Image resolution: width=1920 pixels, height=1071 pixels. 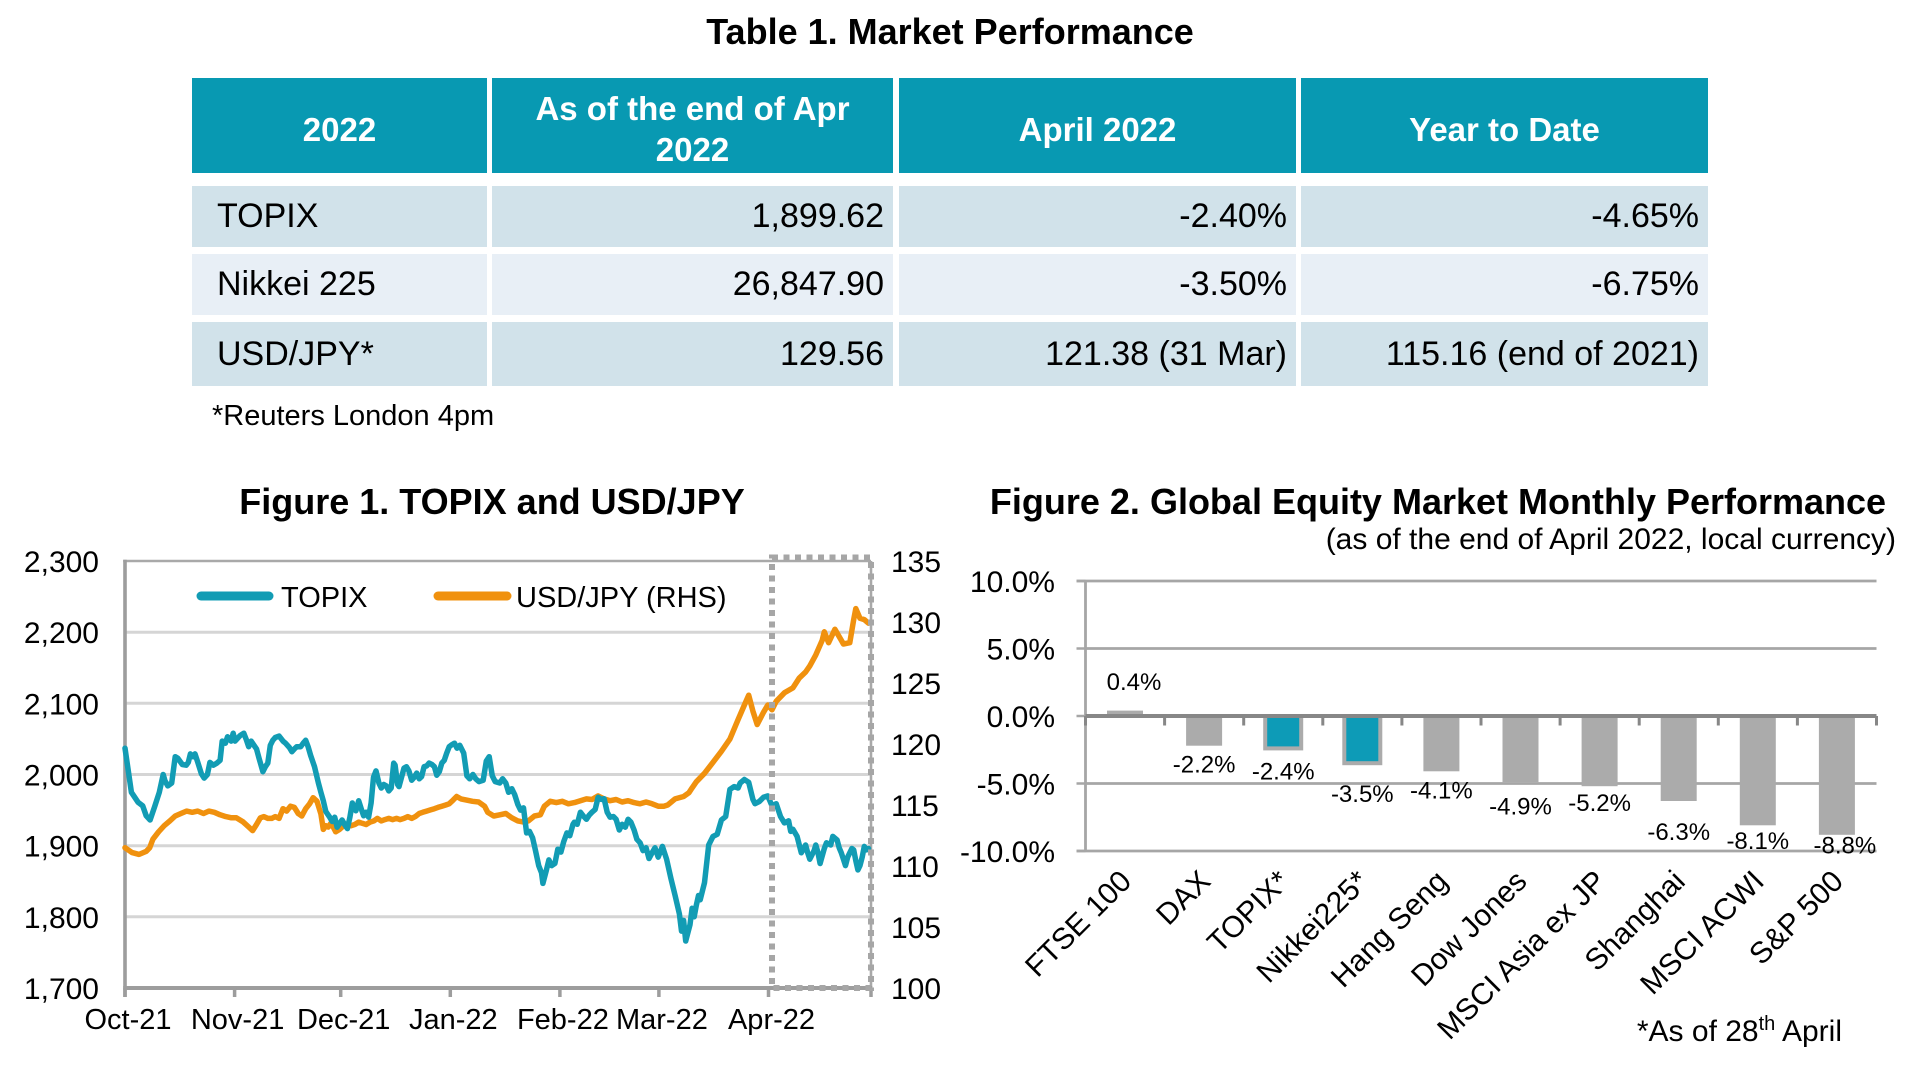 What do you see at coordinates (1845, 845) in the screenshot?
I see `svg-text: -8.8%` at bounding box center [1845, 845].